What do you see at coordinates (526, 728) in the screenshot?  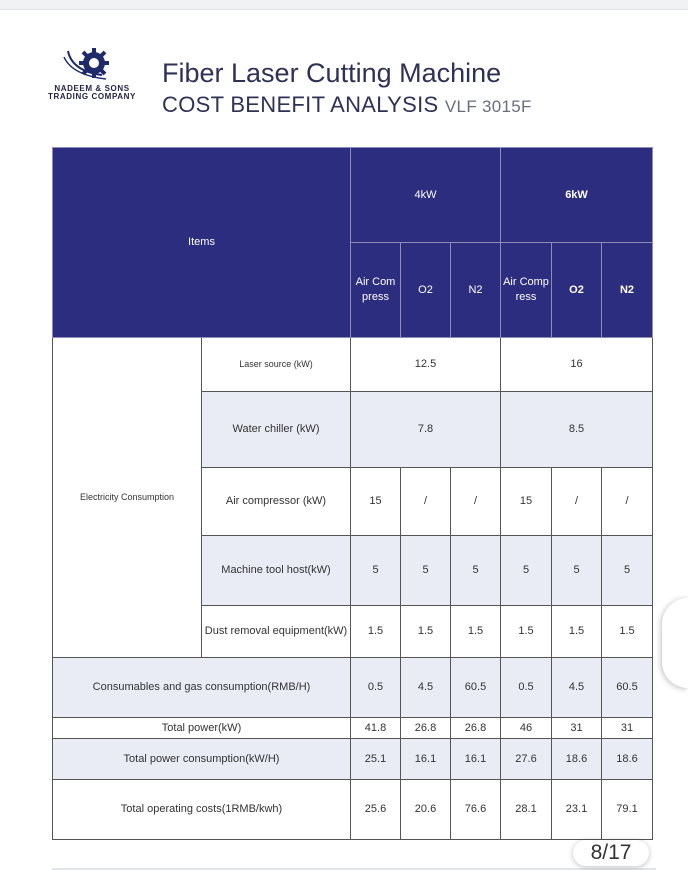 I see `cell: 46` at bounding box center [526, 728].